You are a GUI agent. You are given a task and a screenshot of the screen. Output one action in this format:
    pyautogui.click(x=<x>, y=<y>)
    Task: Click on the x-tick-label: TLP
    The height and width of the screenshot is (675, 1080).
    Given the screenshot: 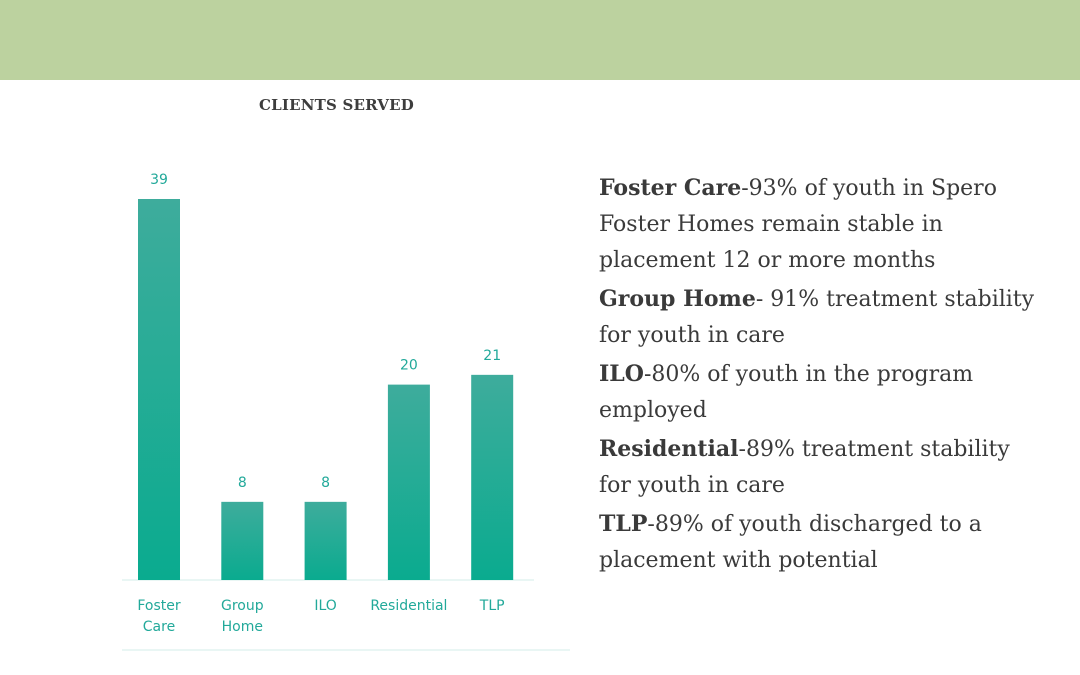 What is the action you would take?
    pyautogui.click(x=492, y=606)
    